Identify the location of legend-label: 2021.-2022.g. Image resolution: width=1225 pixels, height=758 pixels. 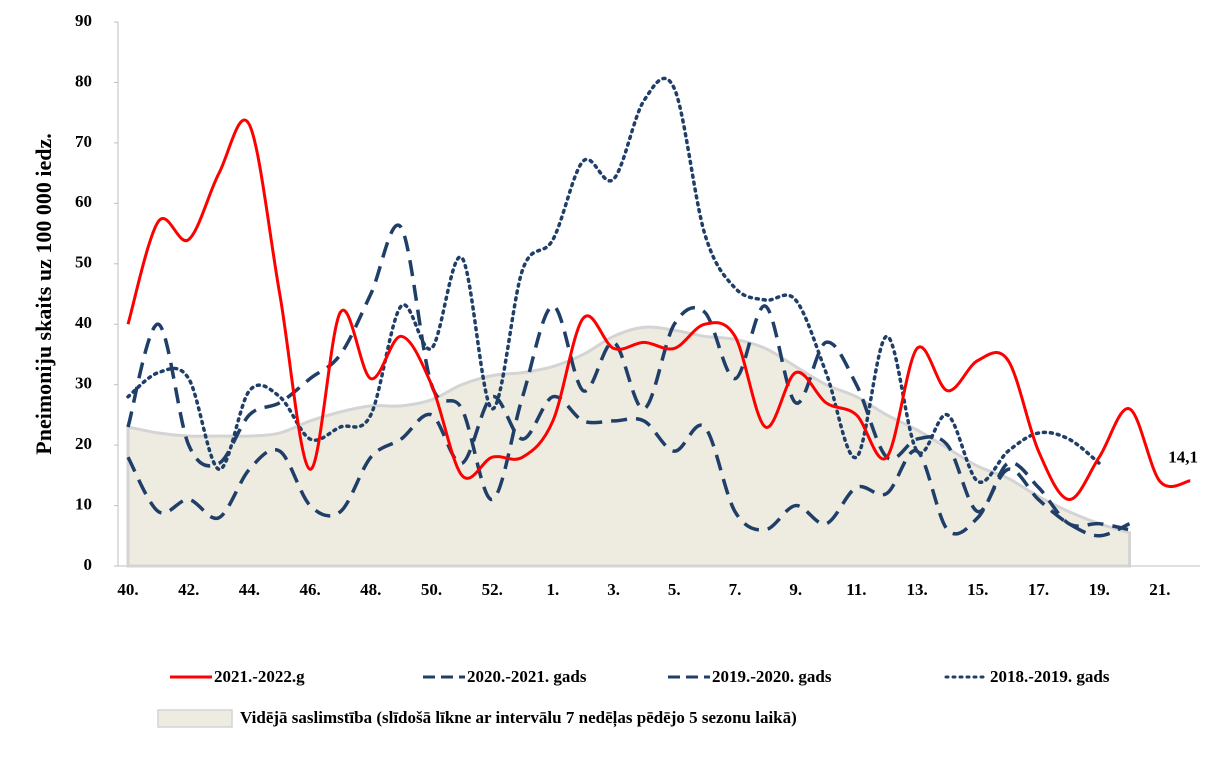
(259, 676).